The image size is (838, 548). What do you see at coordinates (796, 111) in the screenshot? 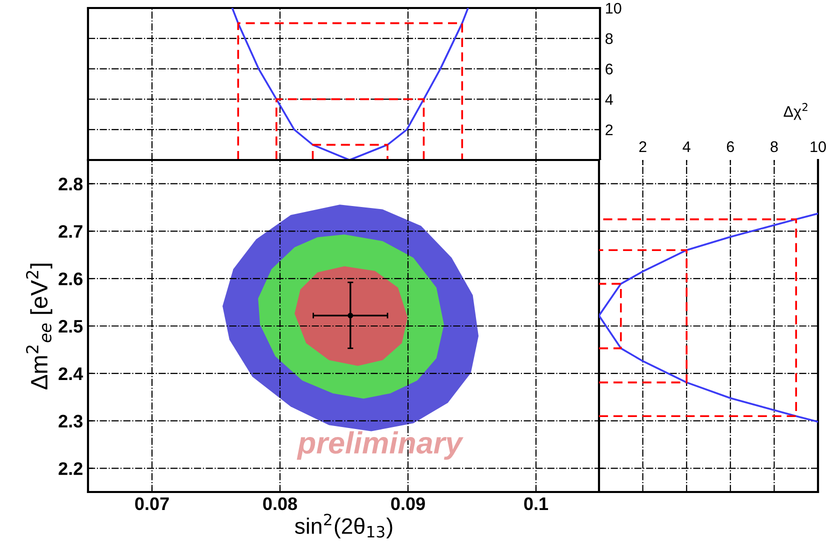
I see `x-axis-title: Δχ$^{2}$` at bounding box center [796, 111].